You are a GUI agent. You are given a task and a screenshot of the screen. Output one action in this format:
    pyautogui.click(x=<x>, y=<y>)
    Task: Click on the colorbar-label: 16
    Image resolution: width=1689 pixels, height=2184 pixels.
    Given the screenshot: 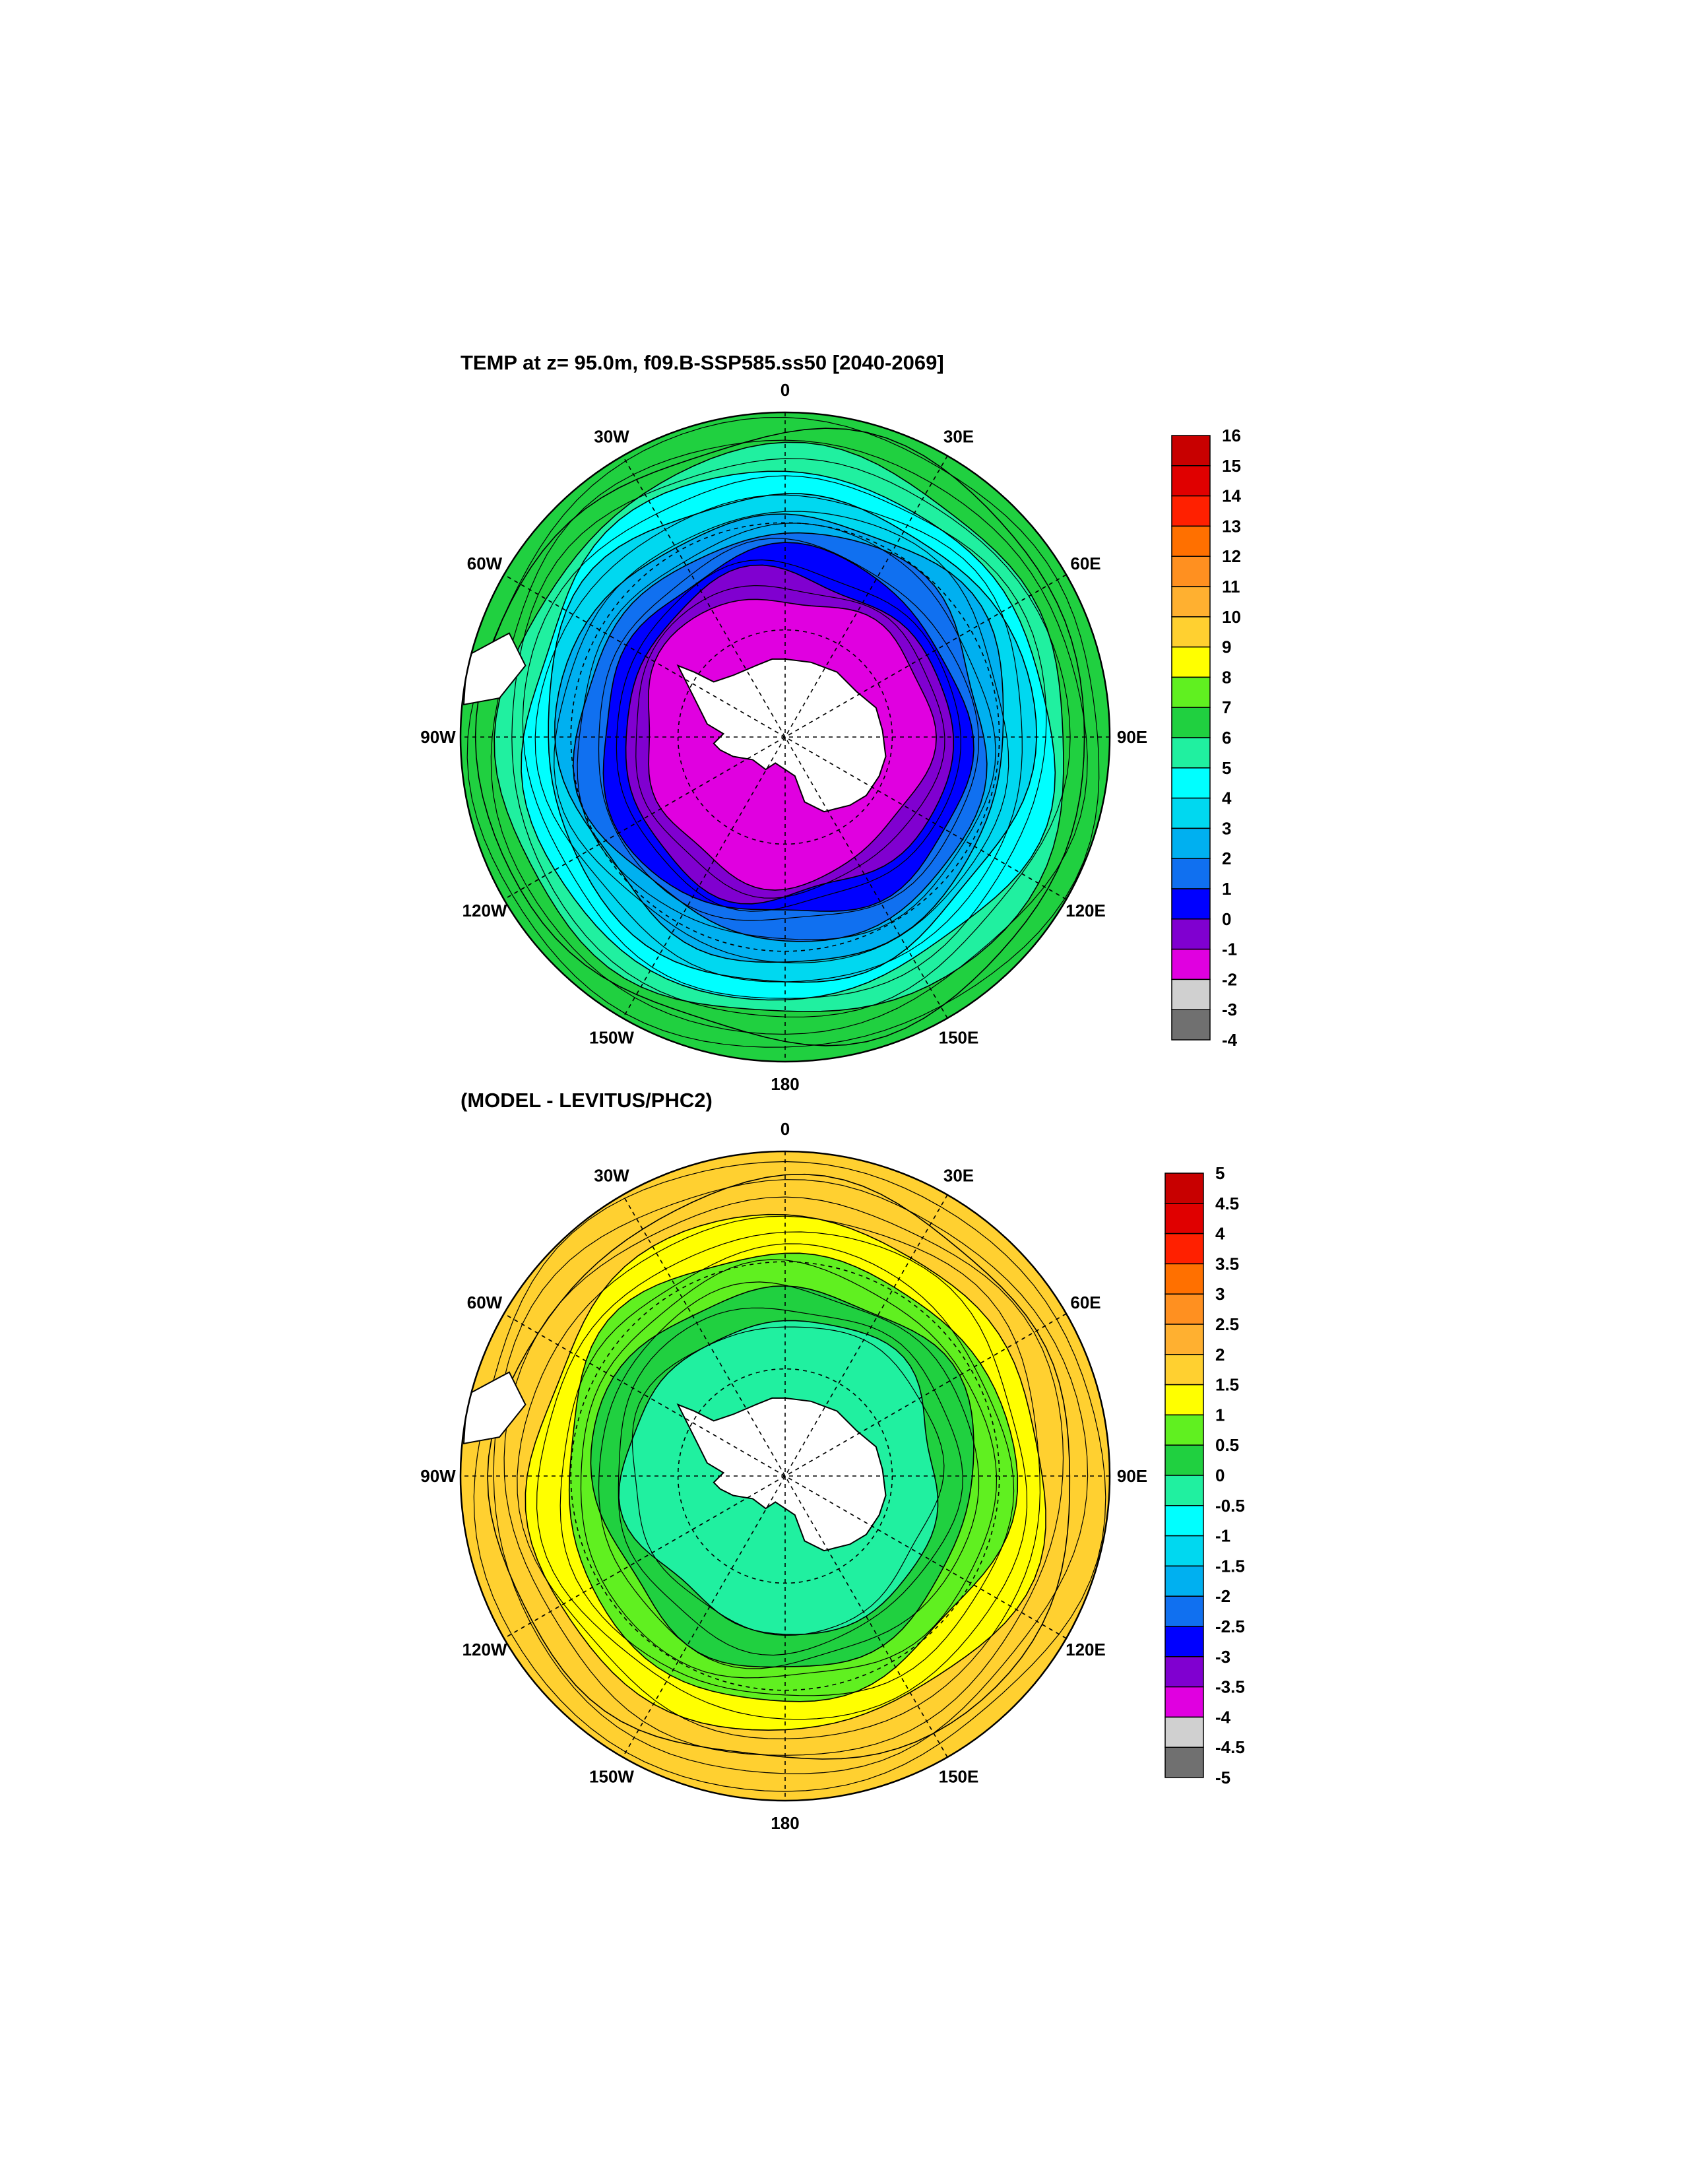 What is the action you would take?
    pyautogui.click(x=1231, y=435)
    